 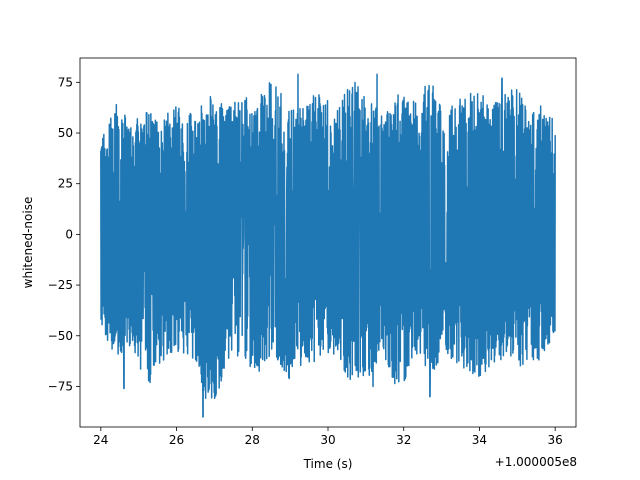 I want to click on y-tick-label: −75, so click(x=60, y=386).